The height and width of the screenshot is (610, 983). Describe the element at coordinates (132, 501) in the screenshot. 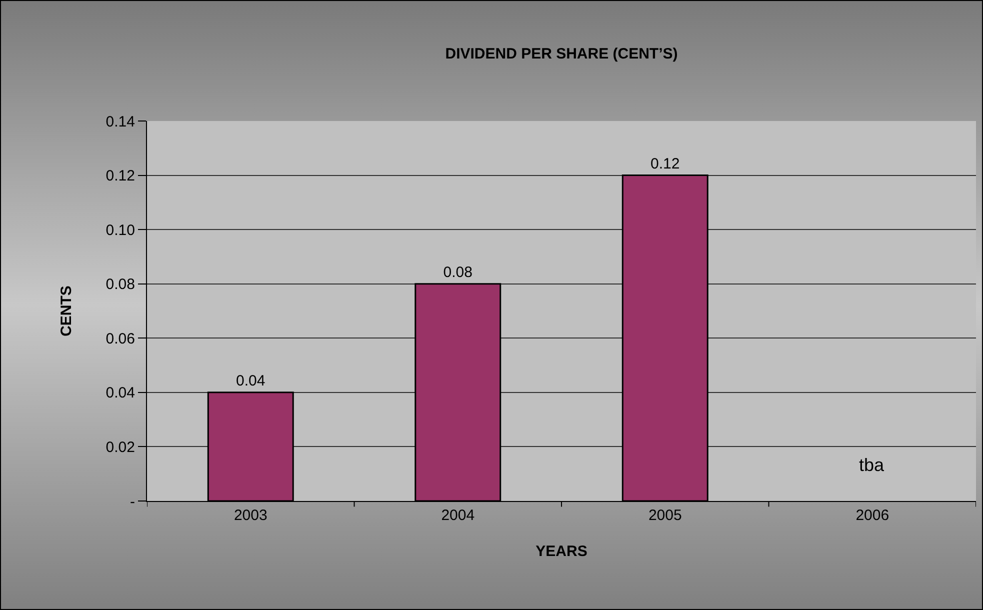

I see `y-tick-label: -` at that location.